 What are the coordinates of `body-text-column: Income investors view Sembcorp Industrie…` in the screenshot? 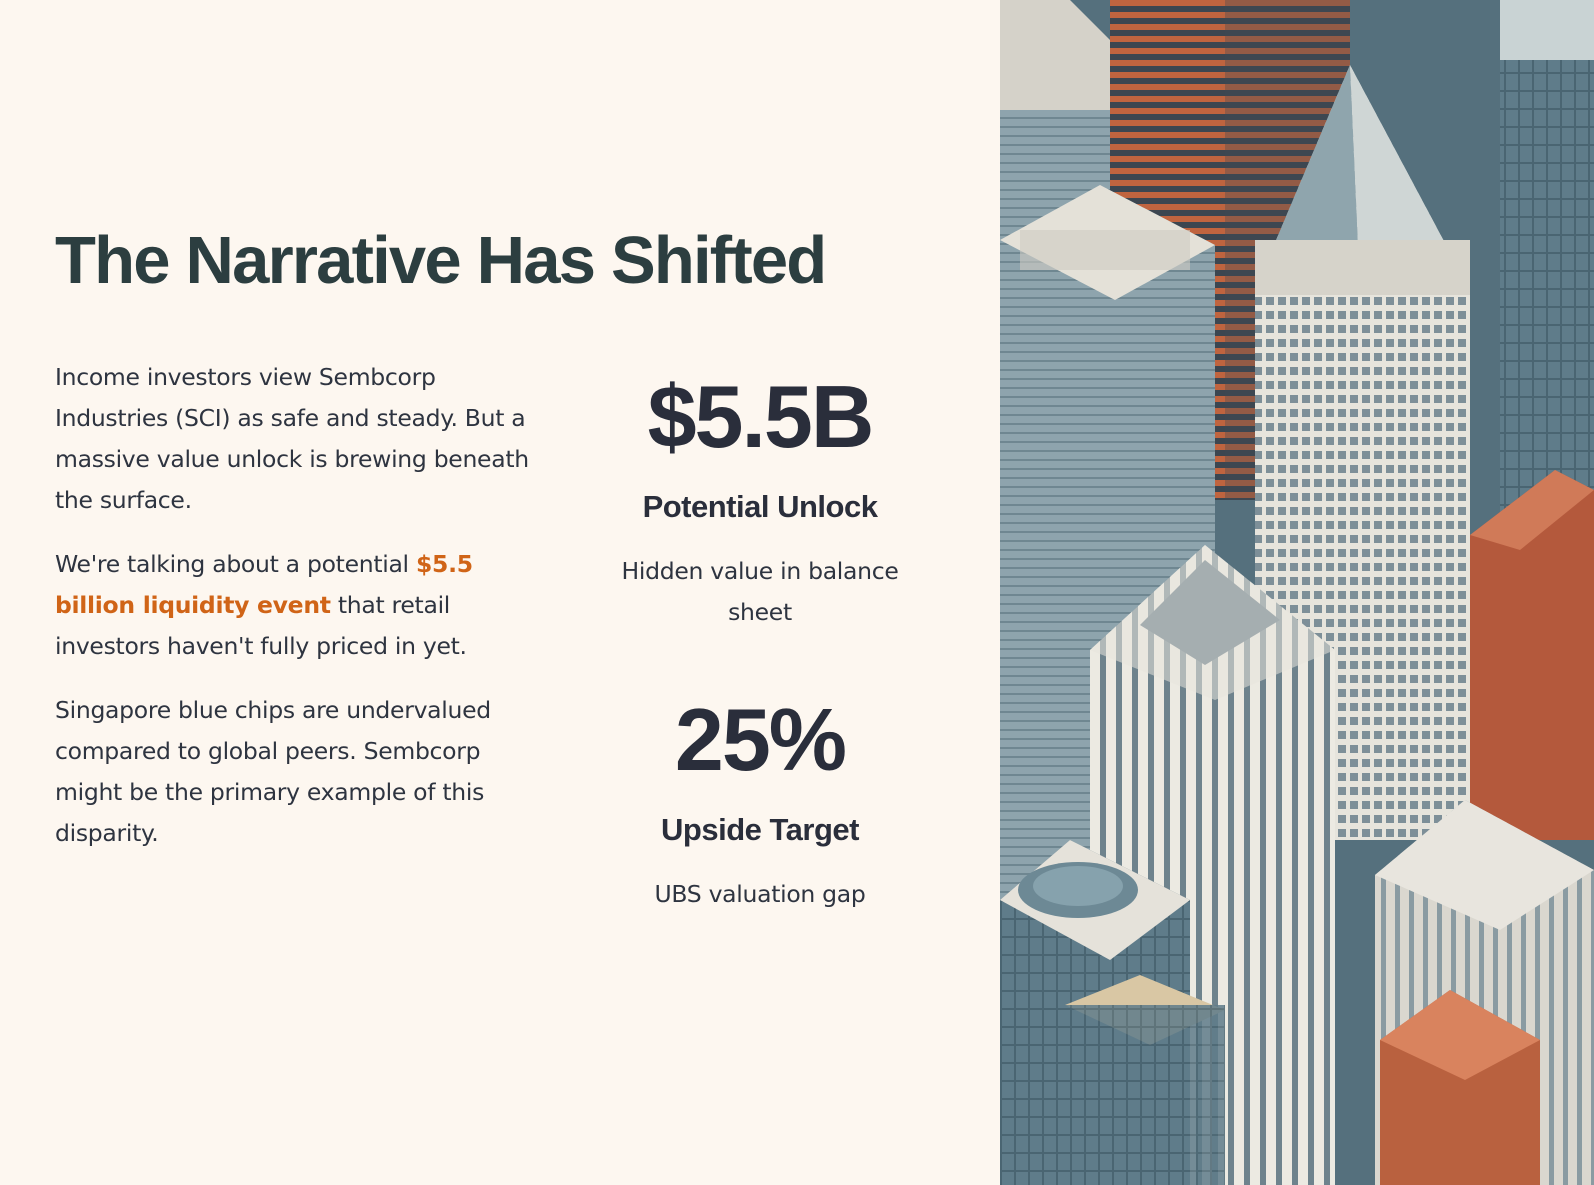 It's located at (302, 617).